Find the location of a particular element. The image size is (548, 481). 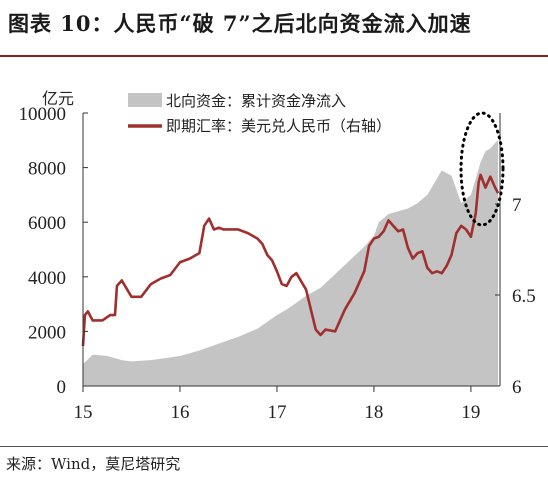

y-left-tick-label: 10000 is located at coordinates (43, 114).